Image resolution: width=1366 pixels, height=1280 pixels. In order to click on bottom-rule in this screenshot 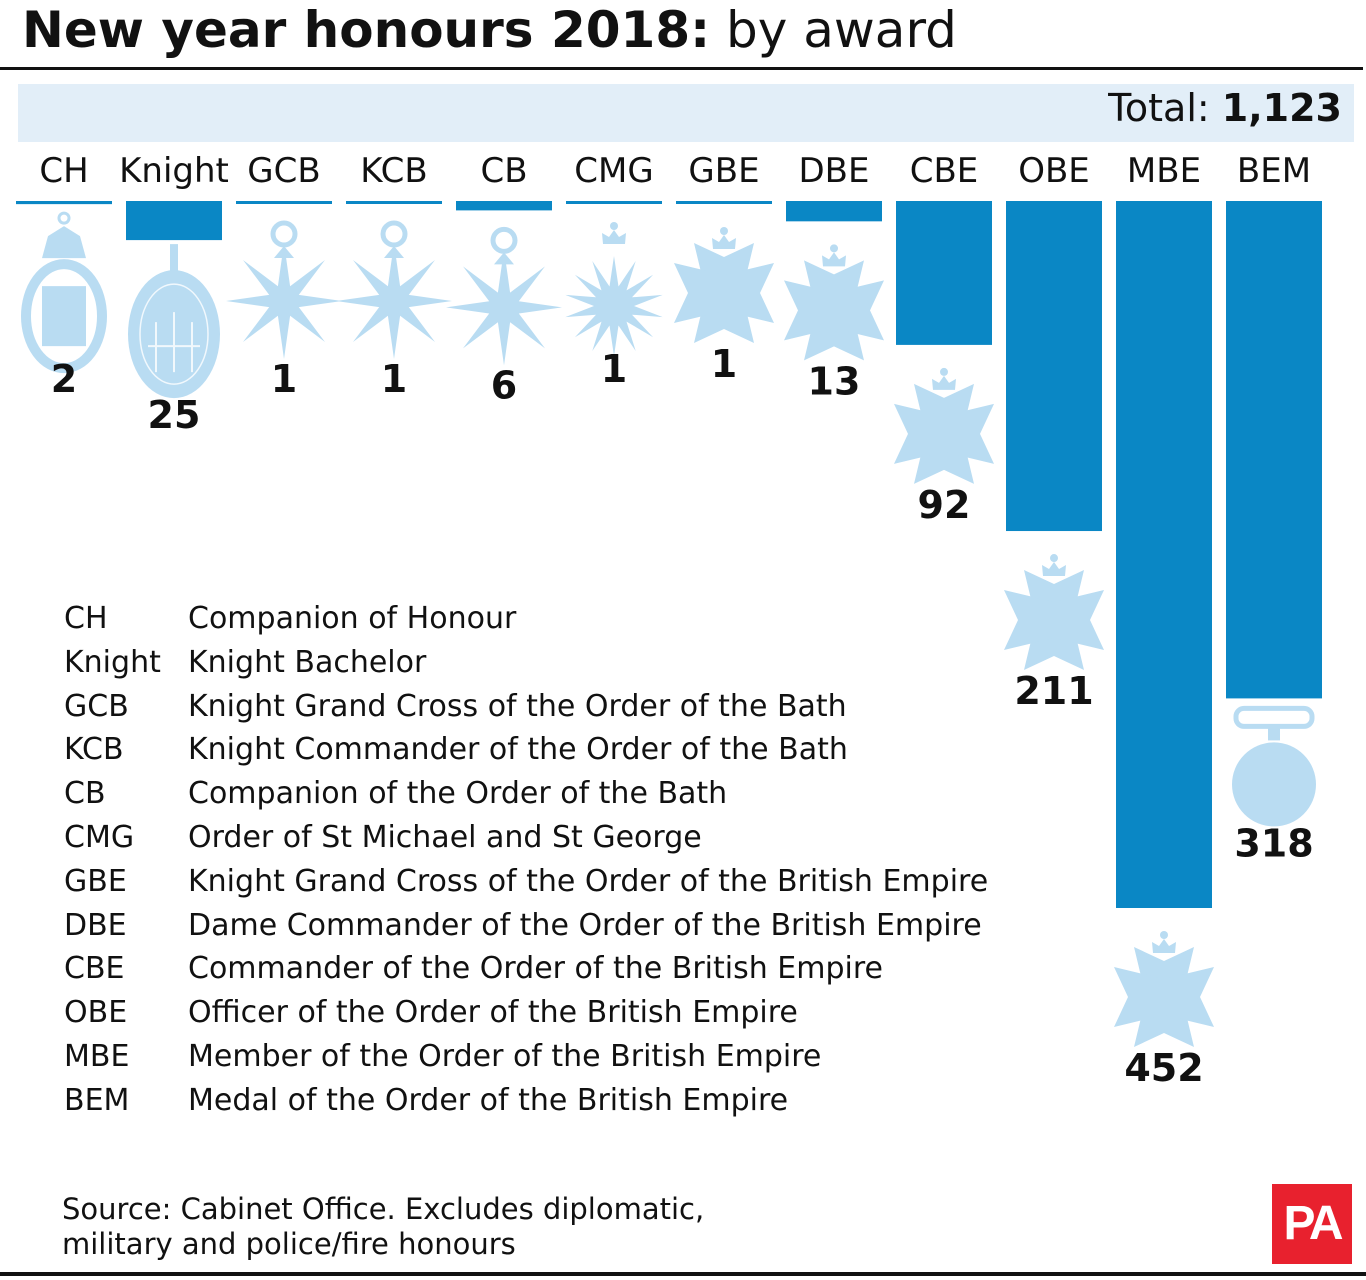, I will do `click(683, 1274)`.